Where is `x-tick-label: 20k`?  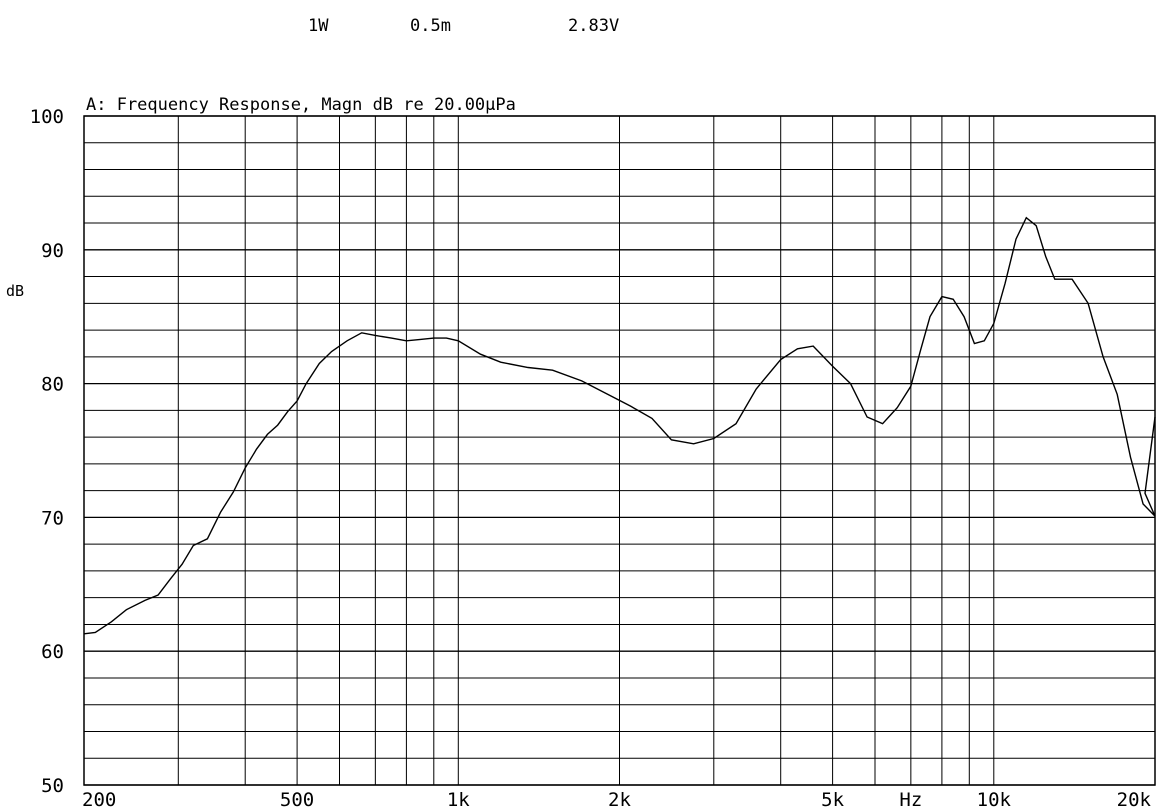 x-tick-label: 20k is located at coordinates (1134, 800).